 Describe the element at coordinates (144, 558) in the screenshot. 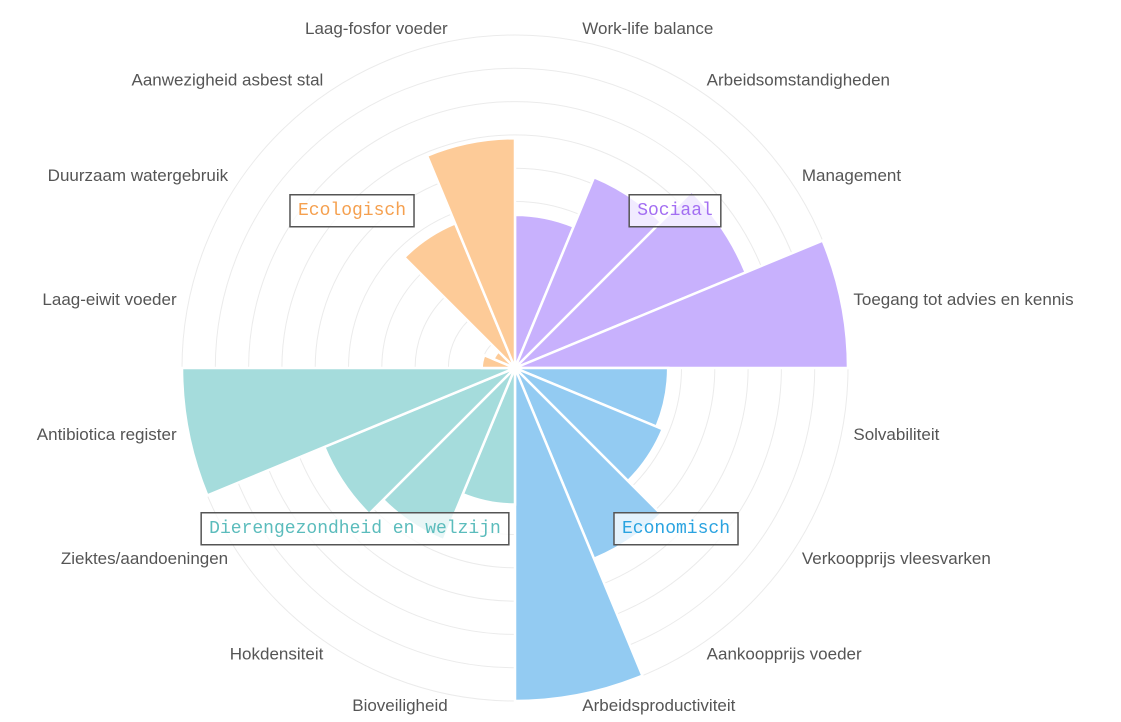

I see `category-label: Ziektes/aandoeningen` at that location.